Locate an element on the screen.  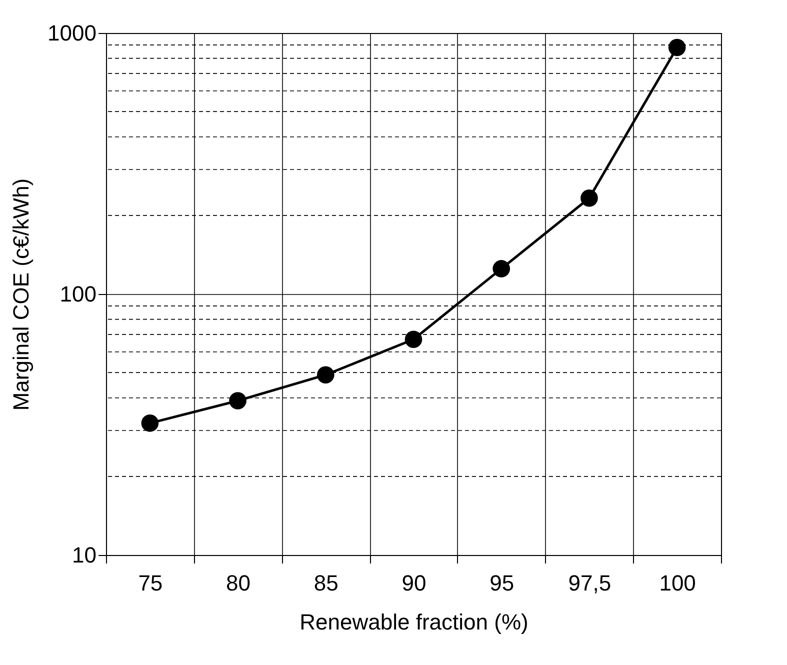
x-tick-label: 75 is located at coordinates (150, 583).